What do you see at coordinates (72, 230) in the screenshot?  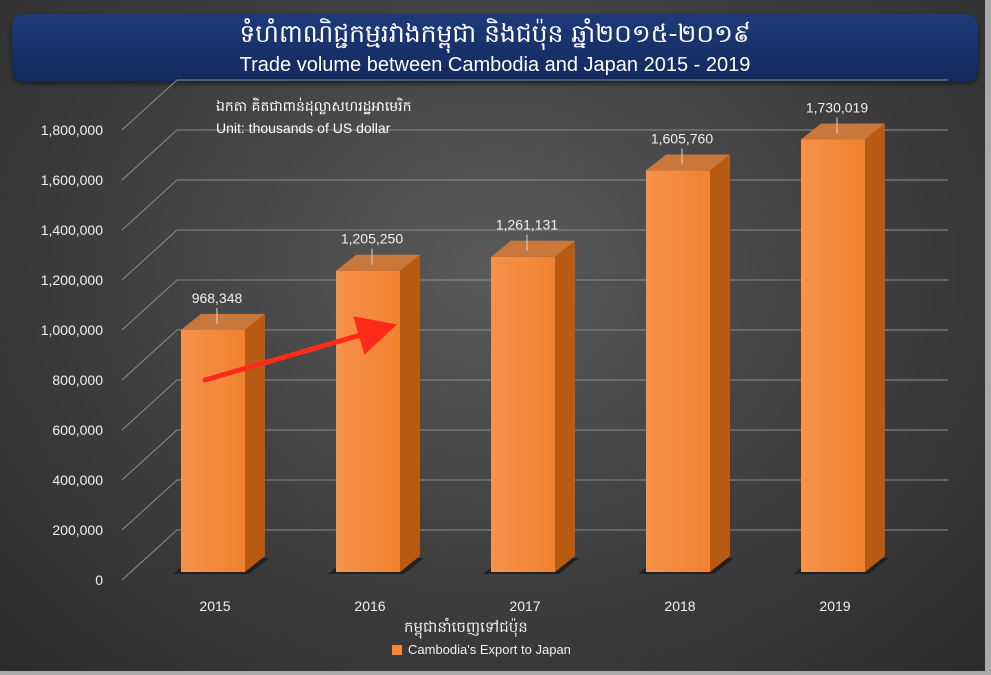 I see `y-tick-label: 1,400,000` at bounding box center [72, 230].